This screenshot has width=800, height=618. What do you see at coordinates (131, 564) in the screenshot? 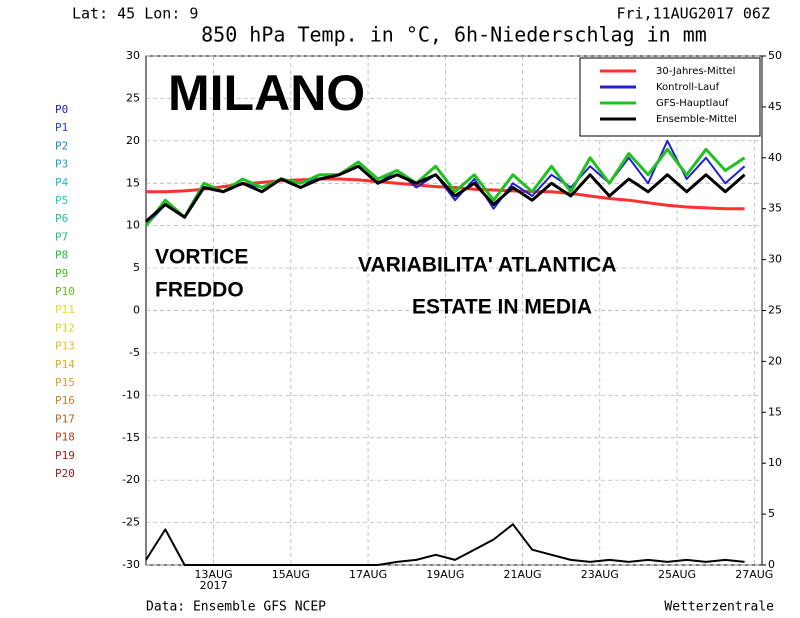
I see `y-tick-label: -30` at bounding box center [131, 564].